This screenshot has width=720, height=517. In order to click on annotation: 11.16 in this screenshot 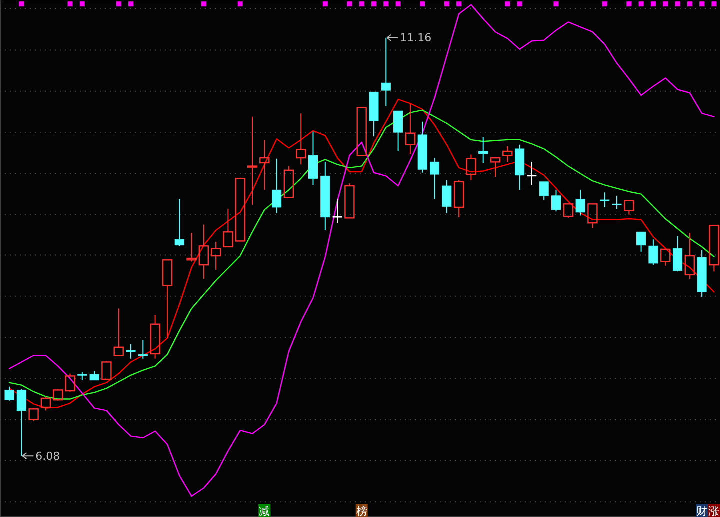, I will do `click(416, 38)`.